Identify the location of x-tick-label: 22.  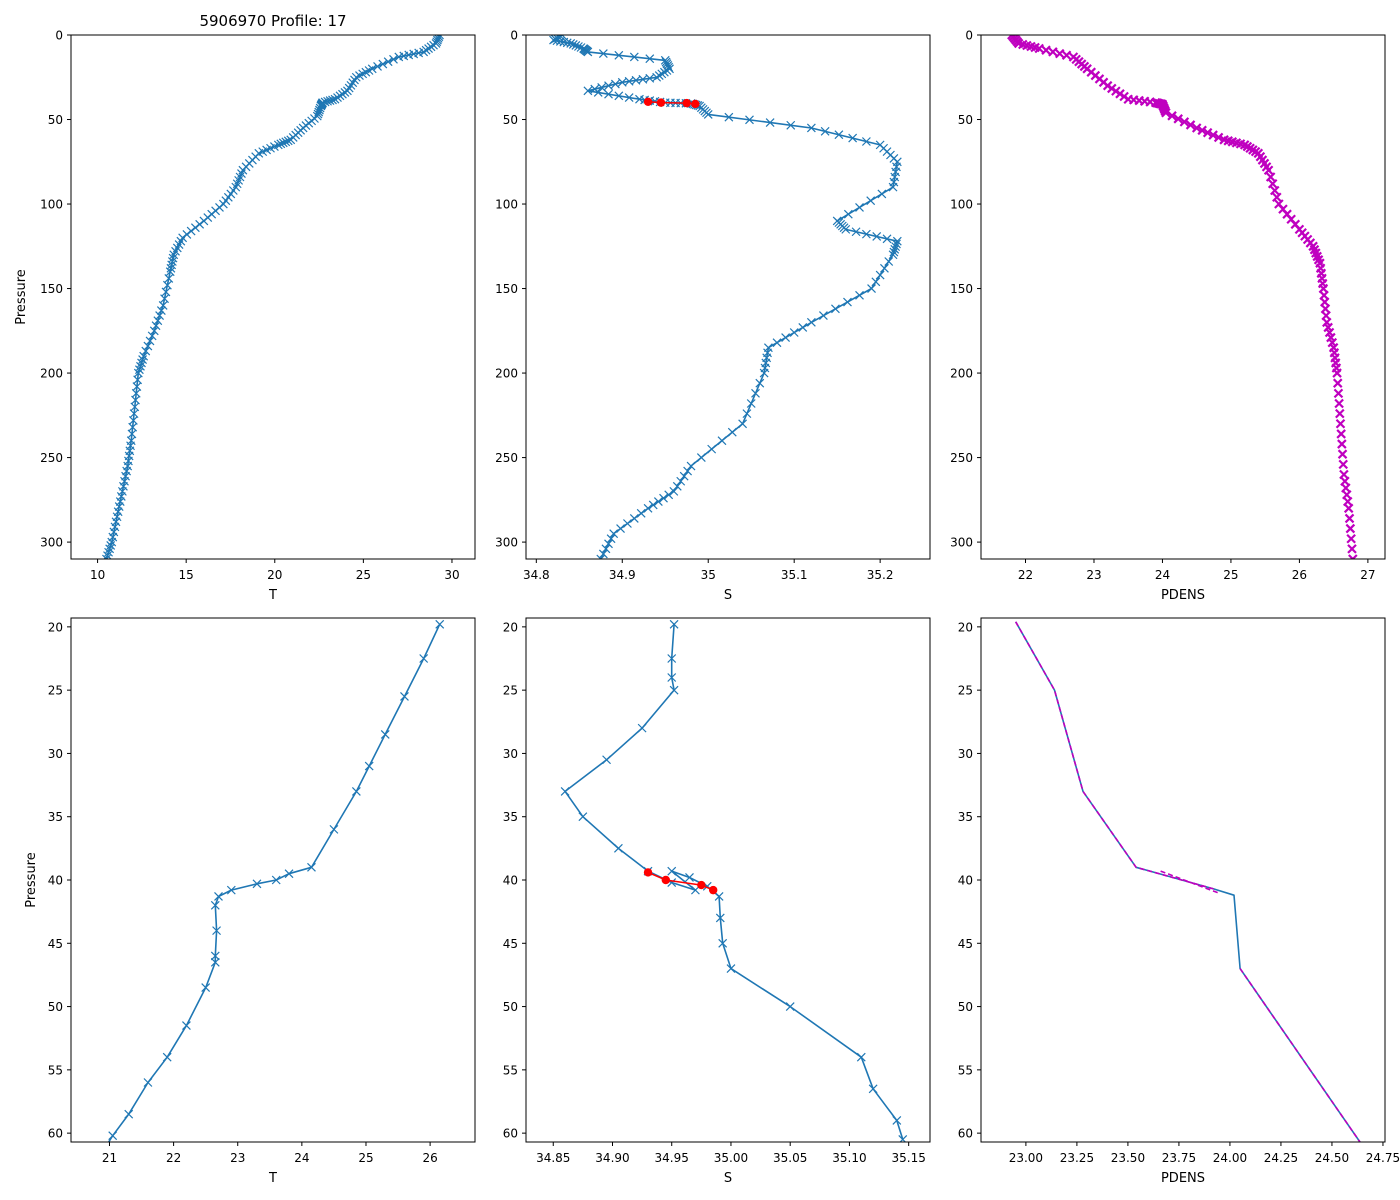
(173, 1158).